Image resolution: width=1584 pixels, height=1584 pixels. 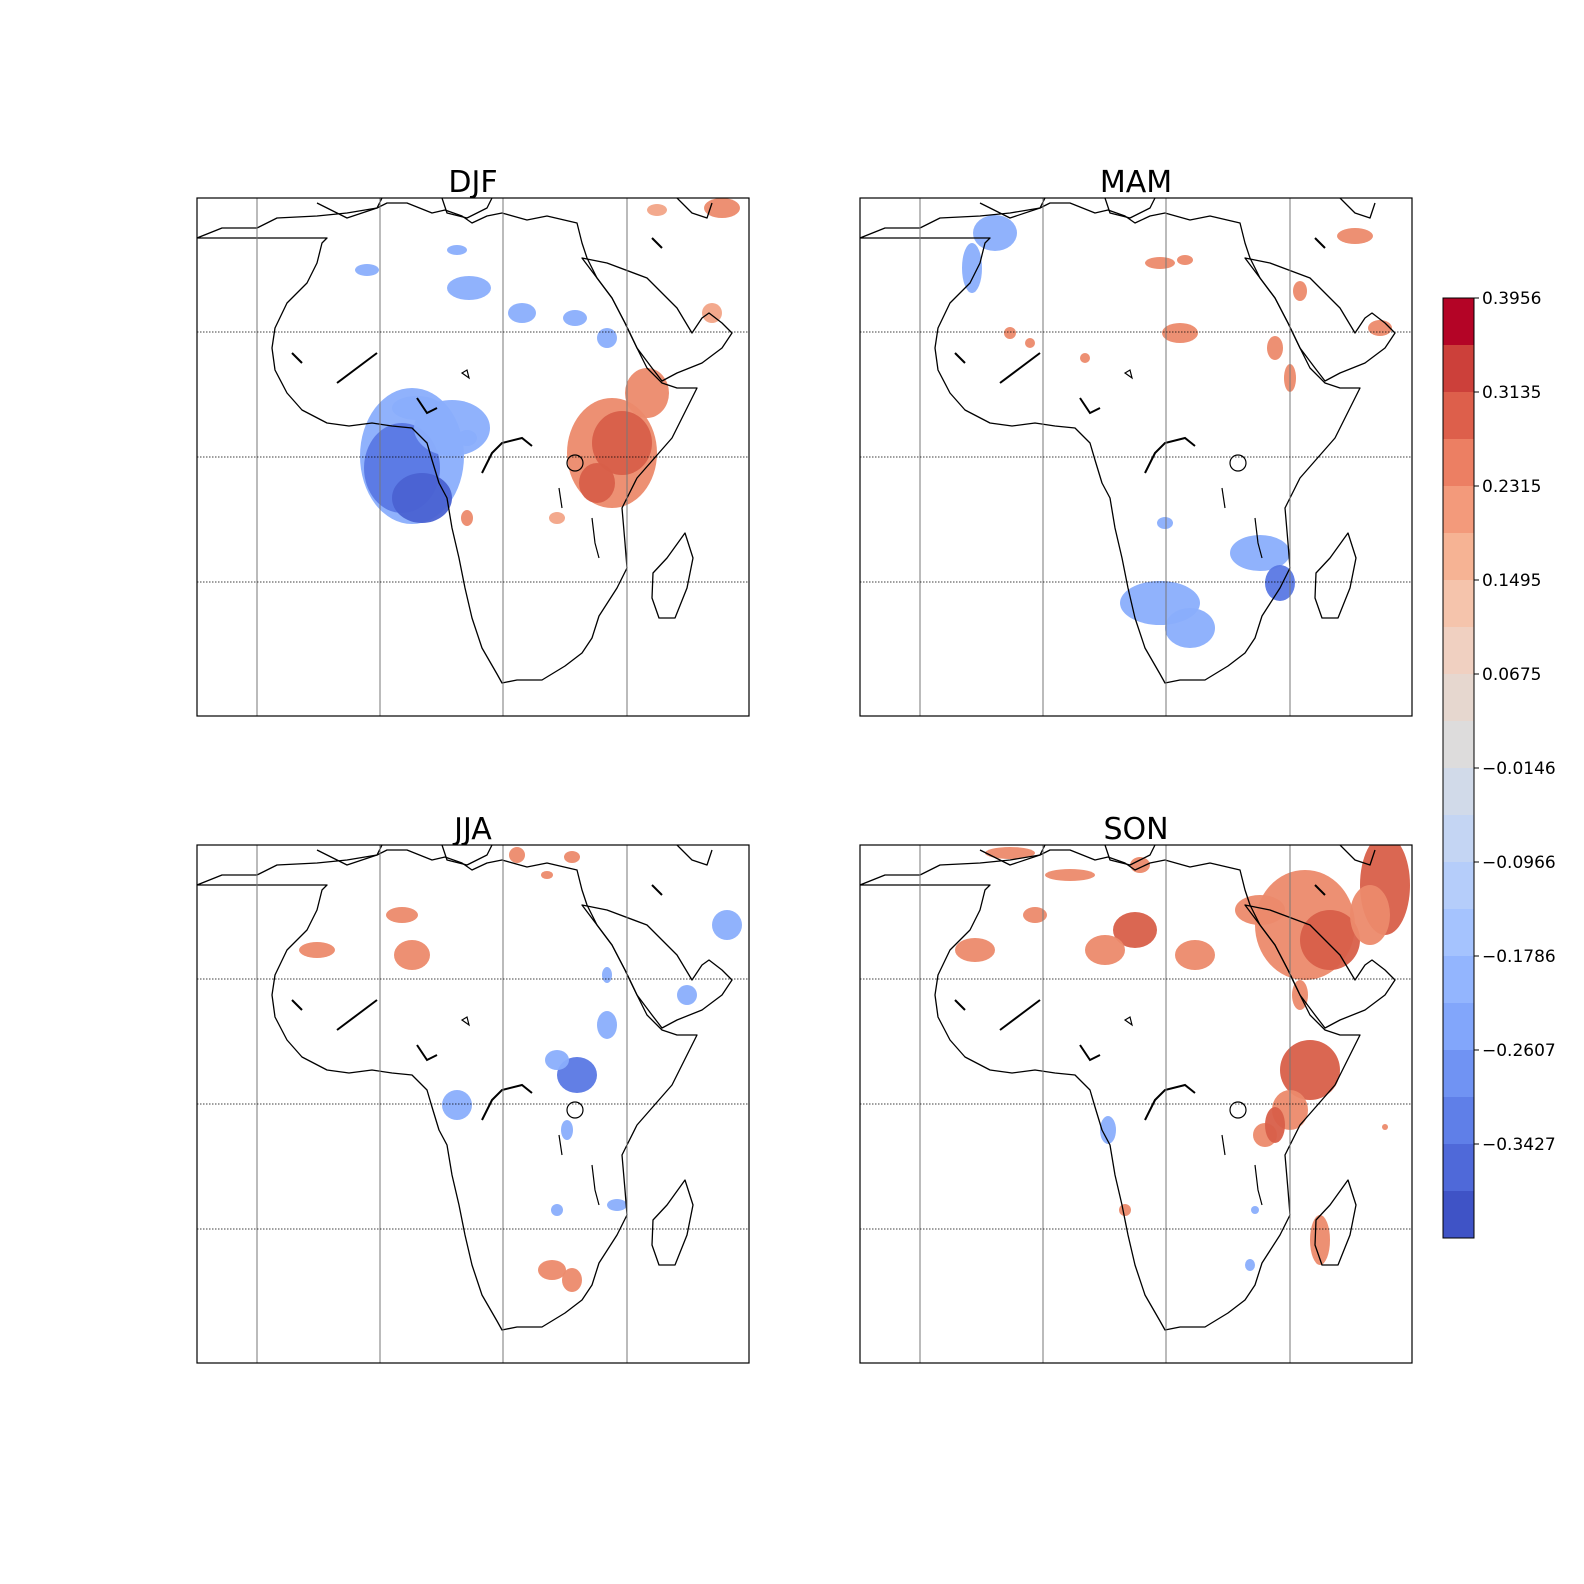 What do you see at coordinates (1519, 1051) in the screenshot?
I see `colorbar-tick-label: −0.2607` at bounding box center [1519, 1051].